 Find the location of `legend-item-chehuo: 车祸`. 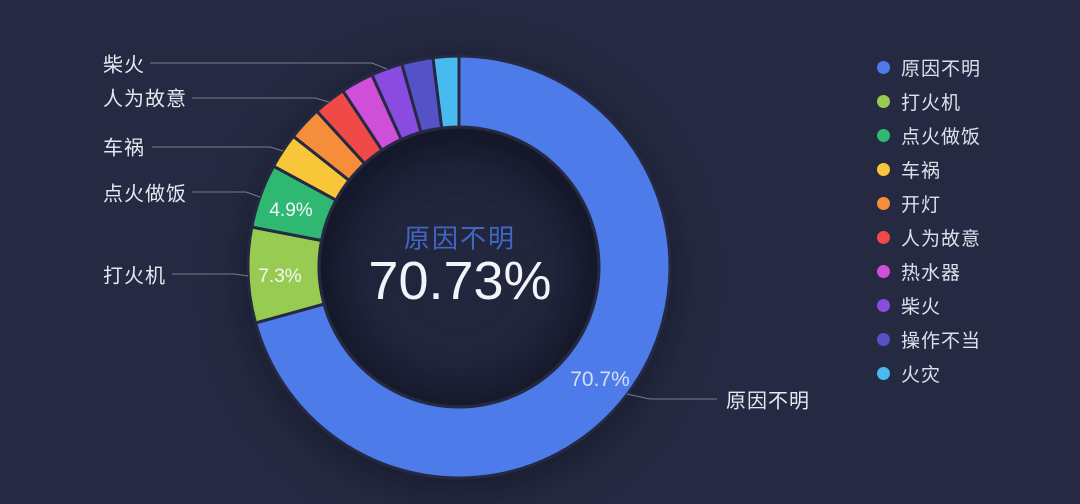

legend-item-chehuo: 车祸 is located at coordinates (929, 169).